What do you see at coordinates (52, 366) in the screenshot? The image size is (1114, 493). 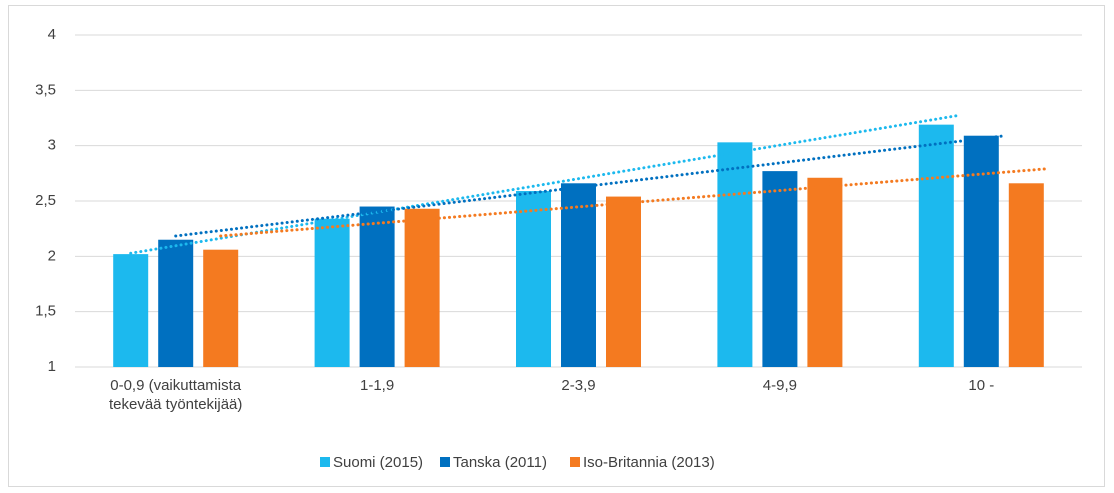 I see `y-tick-label: 1` at bounding box center [52, 366].